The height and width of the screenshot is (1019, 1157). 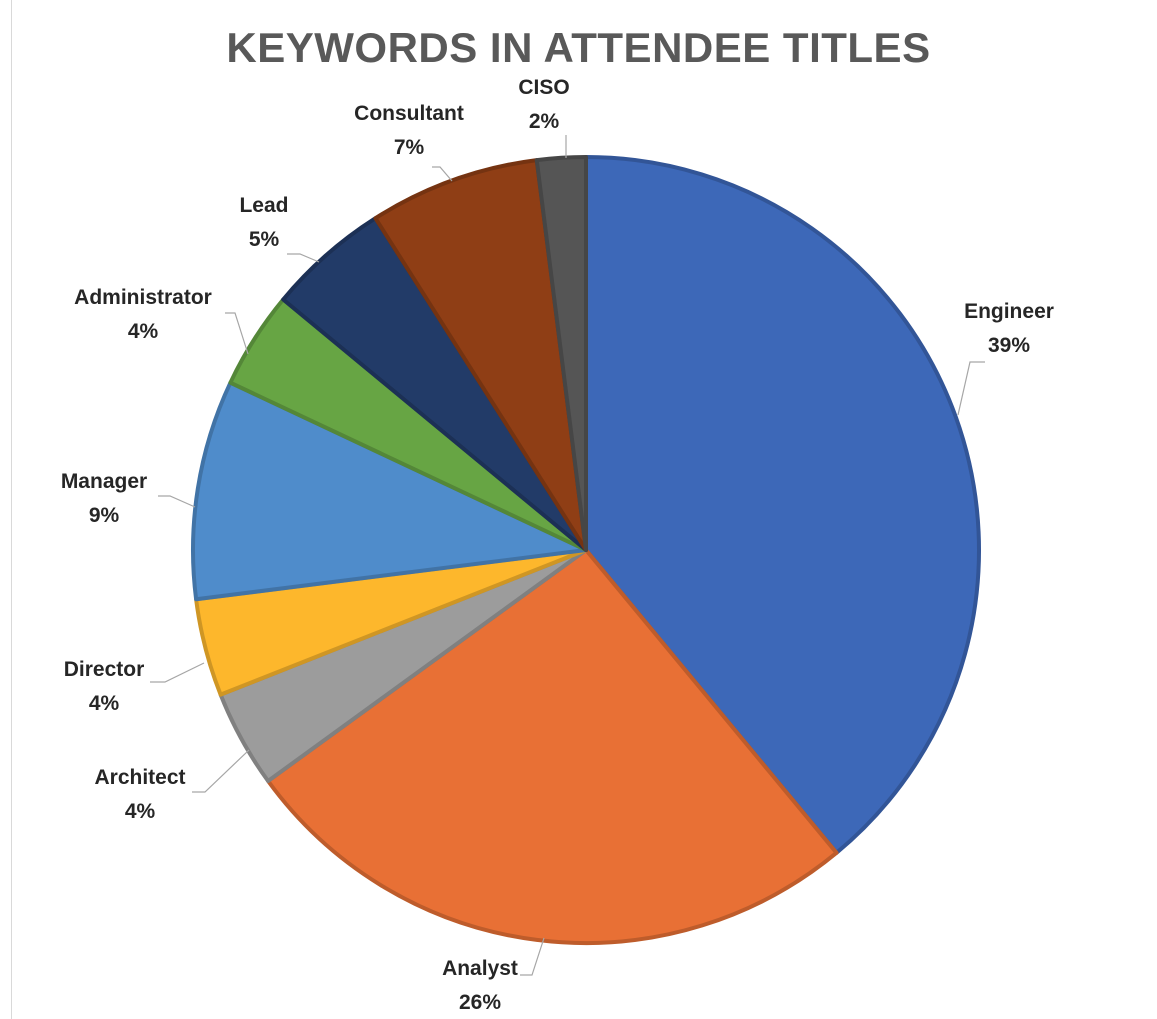 What do you see at coordinates (480, 355) in the screenshot?
I see `pie-slice-consultant` at bounding box center [480, 355].